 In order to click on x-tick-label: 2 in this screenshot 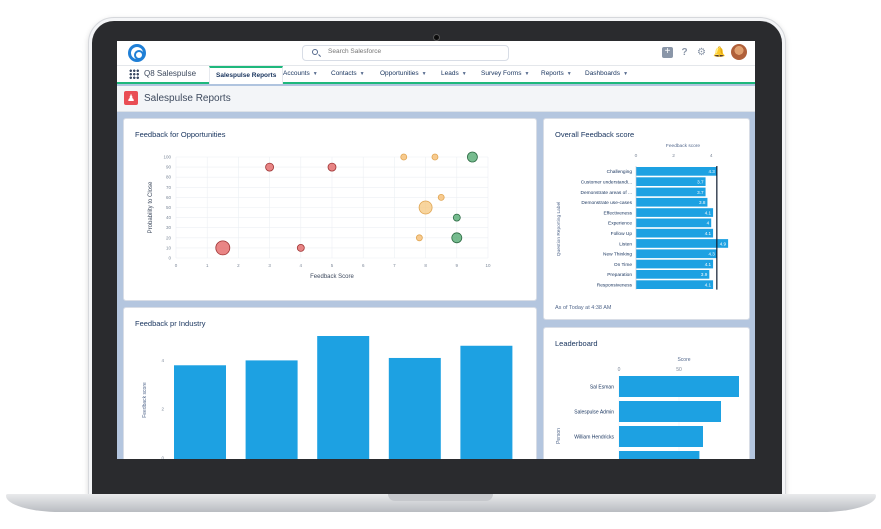, I will do `click(673, 156)`.